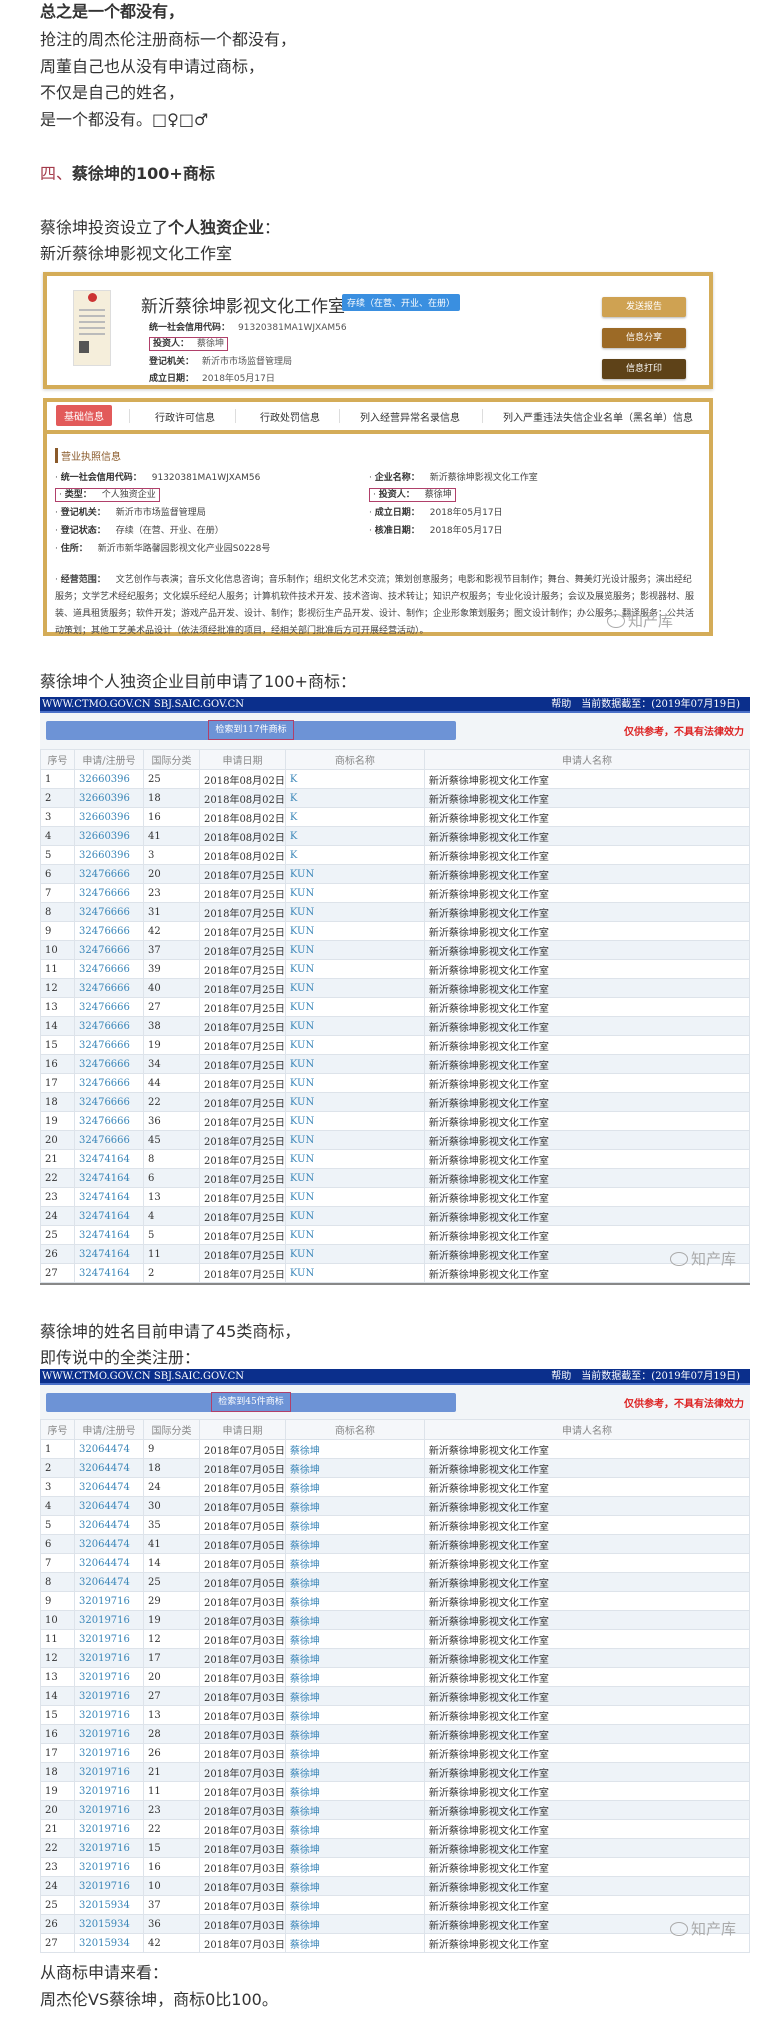 The height and width of the screenshot is (2027, 776). Describe the element at coordinates (410, 418) in the screenshot. I see `tab-abnormal-list: 列入经营异常名录信息` at that location.